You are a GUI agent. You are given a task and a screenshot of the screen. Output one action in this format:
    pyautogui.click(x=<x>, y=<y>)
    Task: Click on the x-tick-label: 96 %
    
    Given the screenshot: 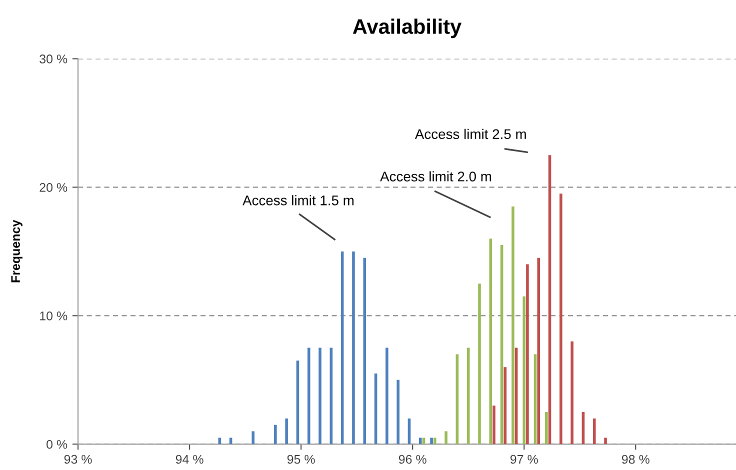 What is the action you would take?
    pyautogui.click(x=412, y=459)
    